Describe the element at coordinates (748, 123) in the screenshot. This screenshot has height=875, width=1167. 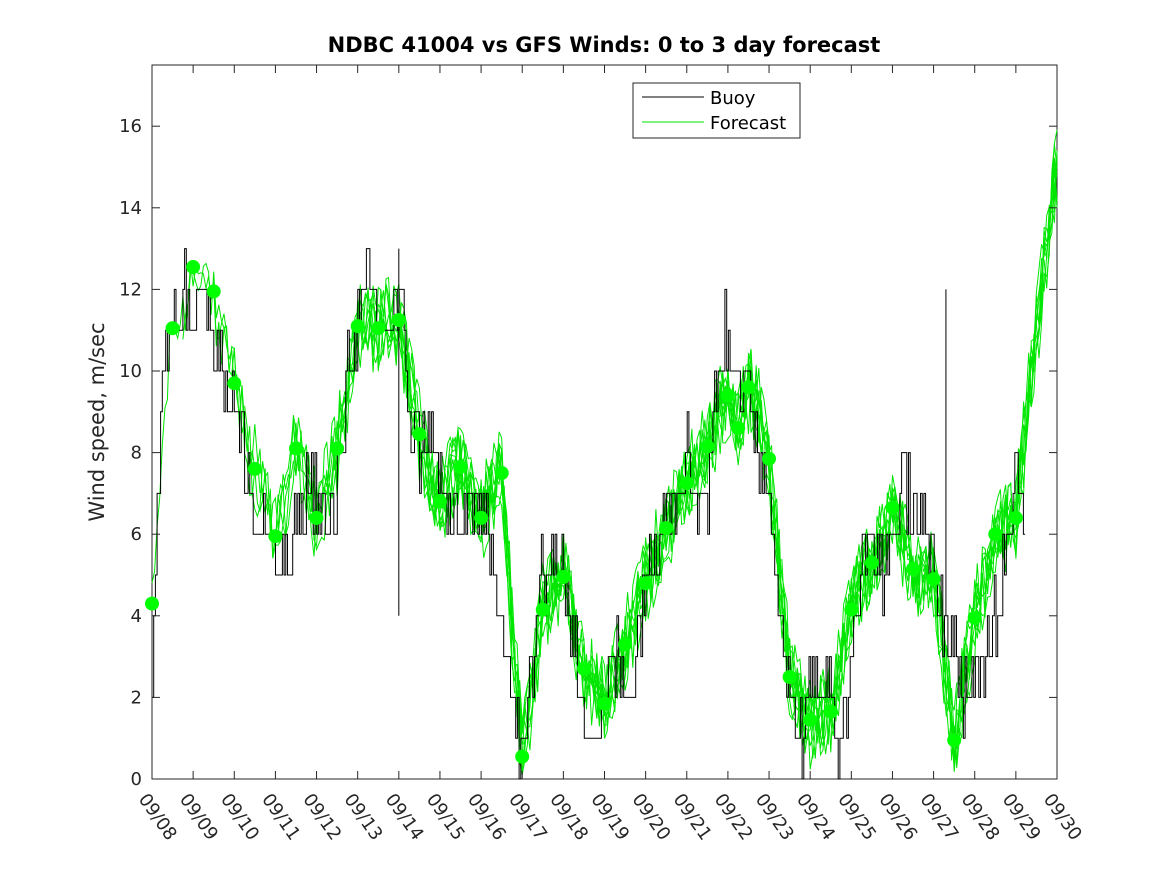
I see `legend-forecast-label: Forecast` at that location.